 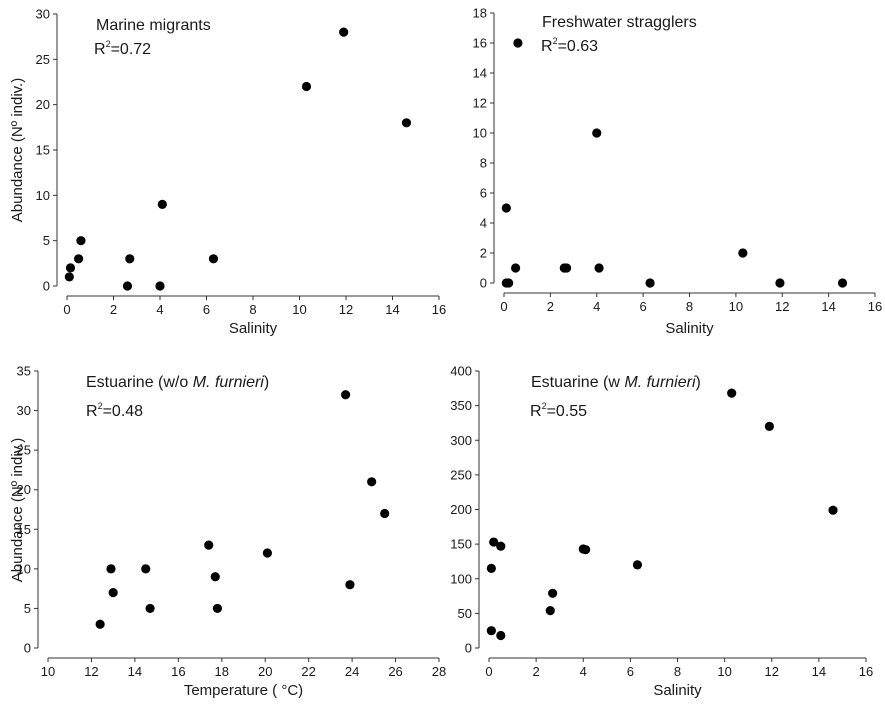 What do you see at coordinates (480, 13) in the screenshot?
I see `y-tick-label: 18` at bounding box center [480, 13].